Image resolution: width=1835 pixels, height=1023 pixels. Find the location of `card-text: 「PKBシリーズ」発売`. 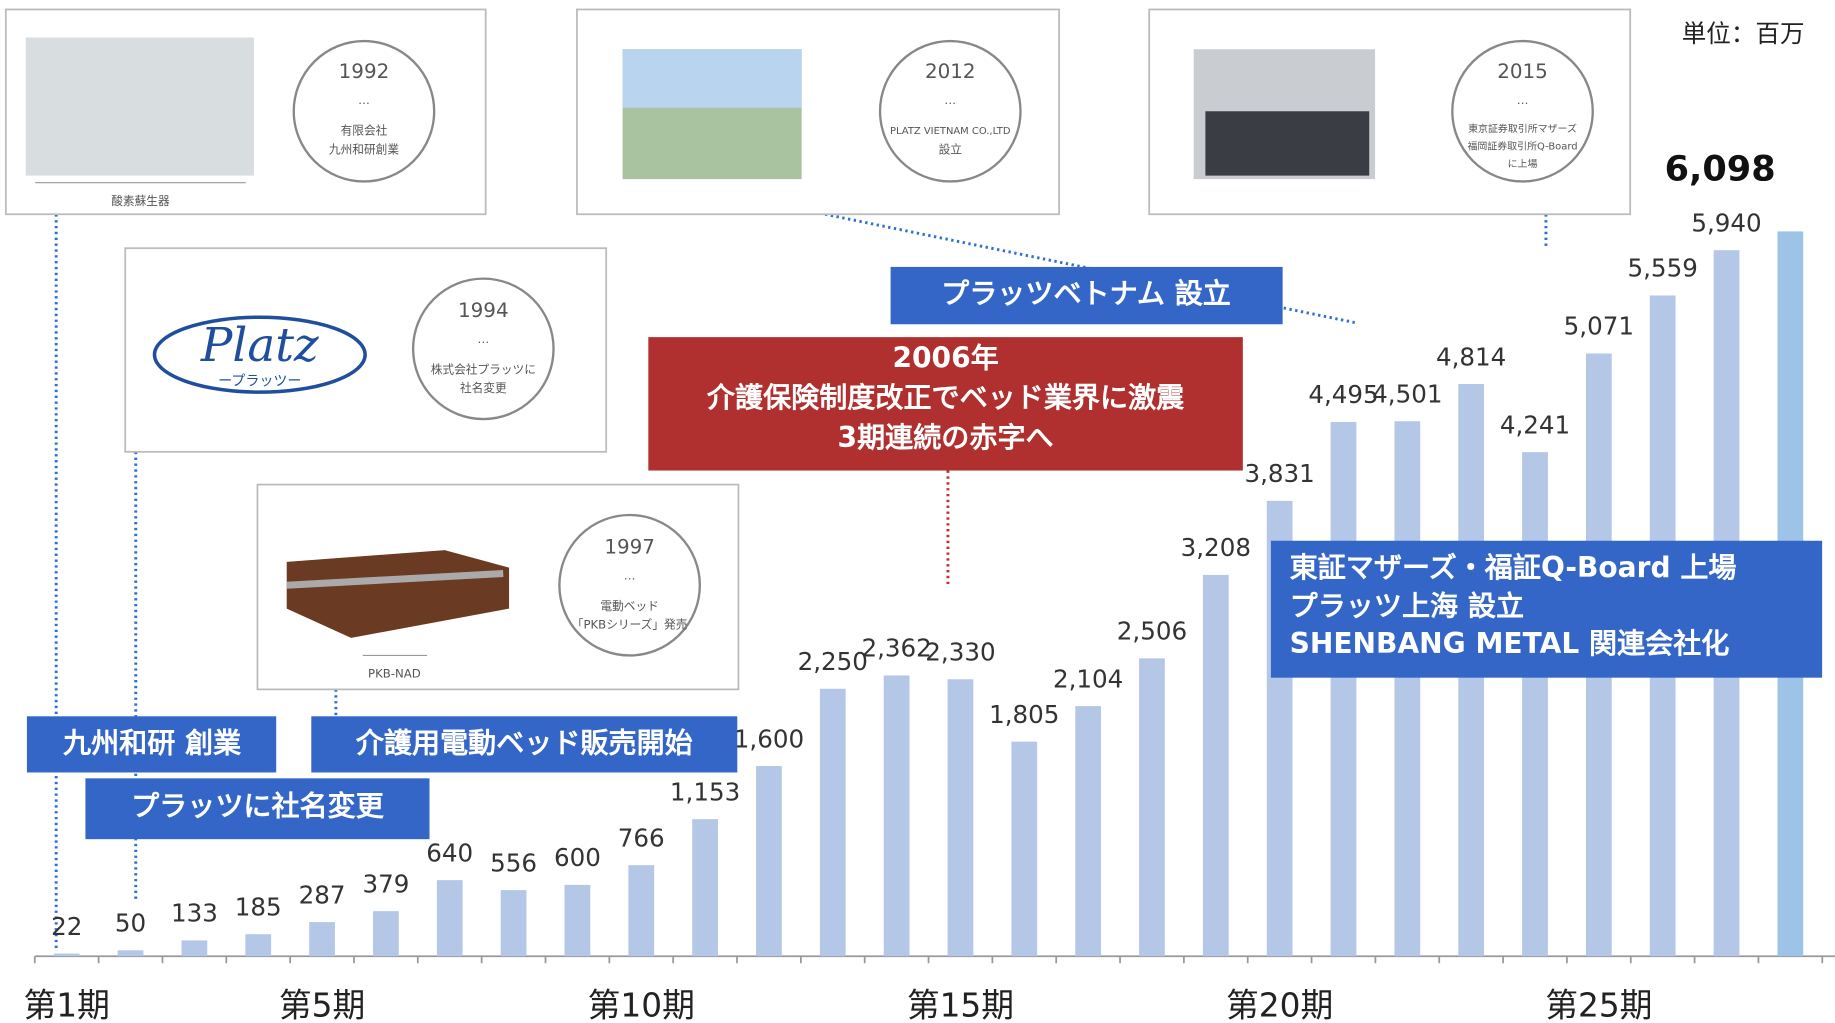

card-text: 「PKBシリーズ」発売 is located at coordinates (630, 625).